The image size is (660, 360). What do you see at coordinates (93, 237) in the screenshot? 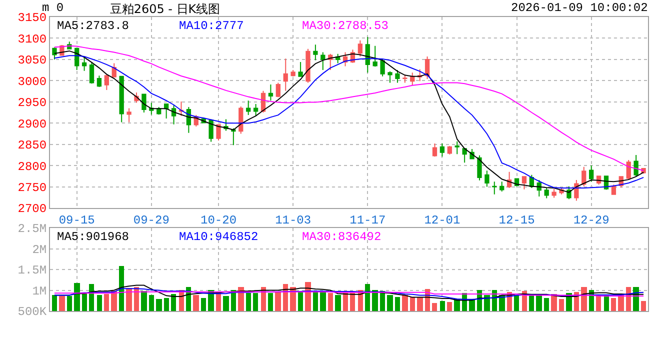
I see `text: MA5:901968` at bounding box center [93, 237].